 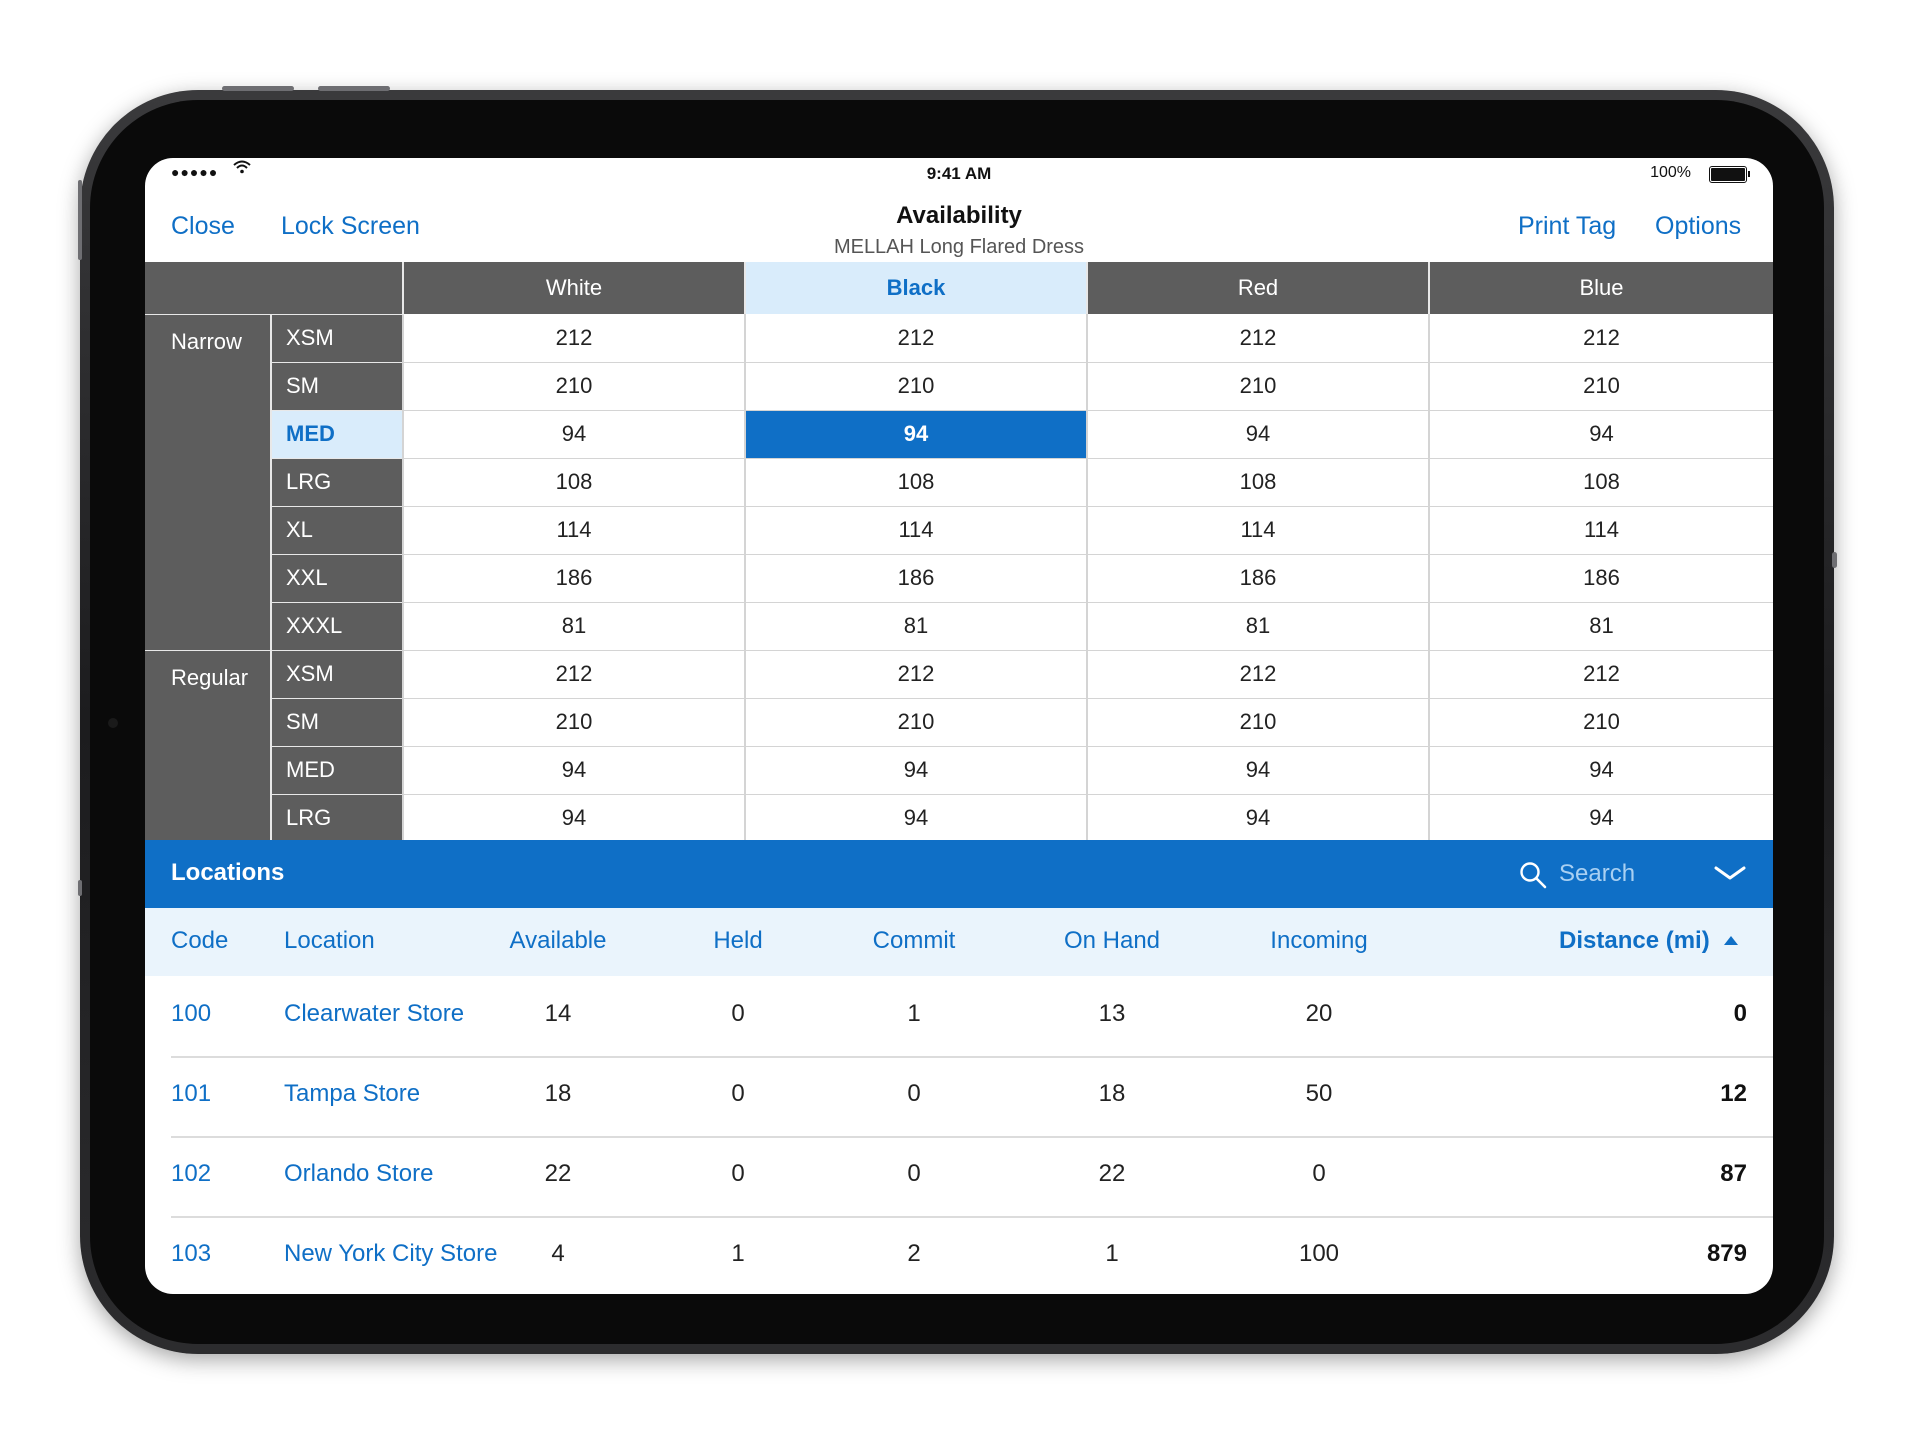 What do you see at coordinates (191, 1013) in the screenshot?
I see `cell-code: 100` at bounding box center [191, 1013].